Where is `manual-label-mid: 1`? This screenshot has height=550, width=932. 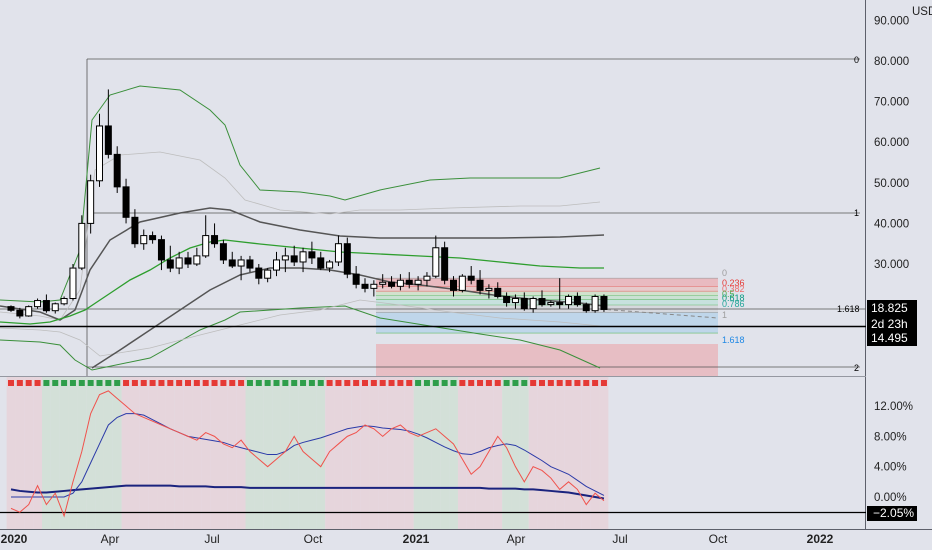 manual-label-mid: 1 is located at coordinates (856, 213).